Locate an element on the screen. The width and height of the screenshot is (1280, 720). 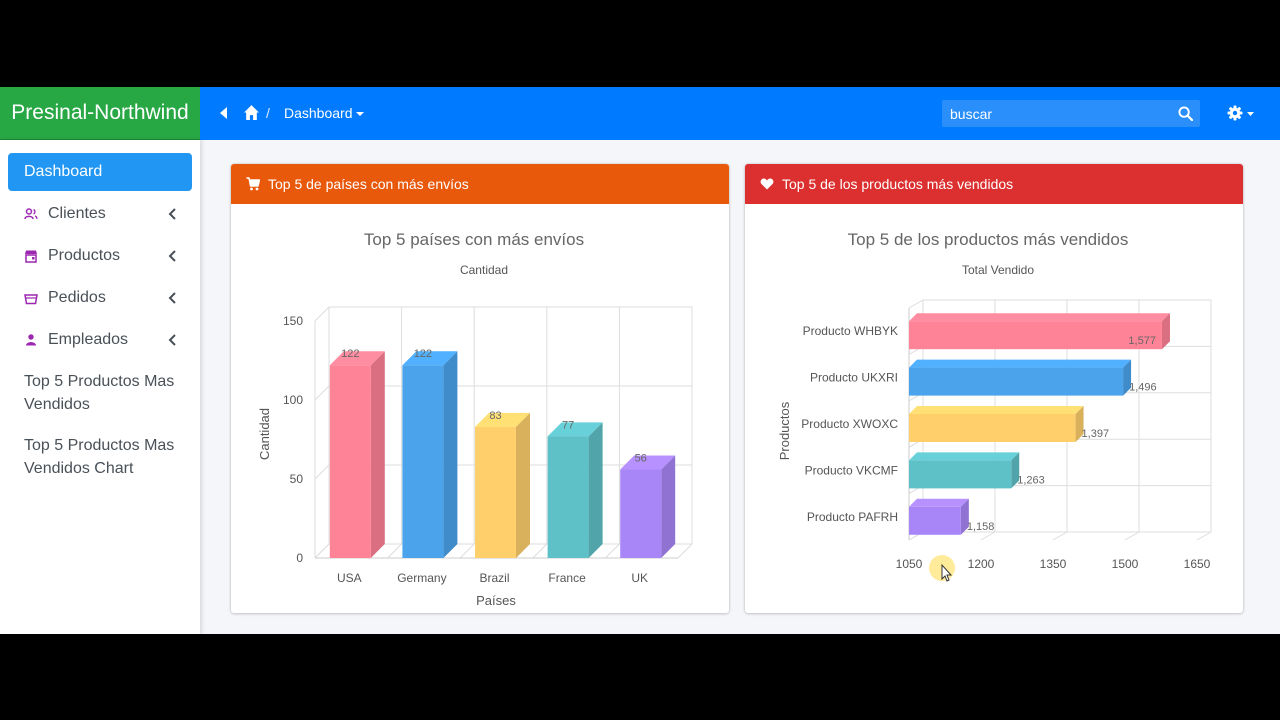
card-title: Top 5 de los productos más vendidos is located at coordinates (898, 184).